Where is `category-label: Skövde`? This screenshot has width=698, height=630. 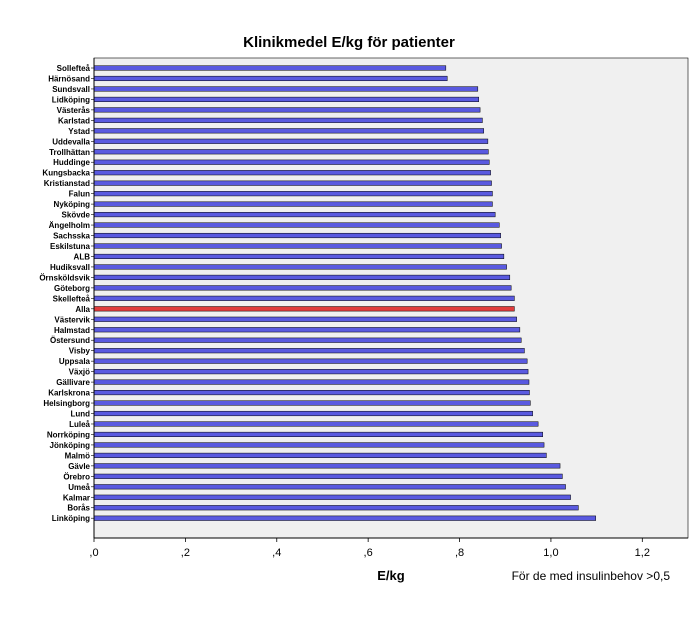 category-label: Skövde is located at coordinates (76, 215).